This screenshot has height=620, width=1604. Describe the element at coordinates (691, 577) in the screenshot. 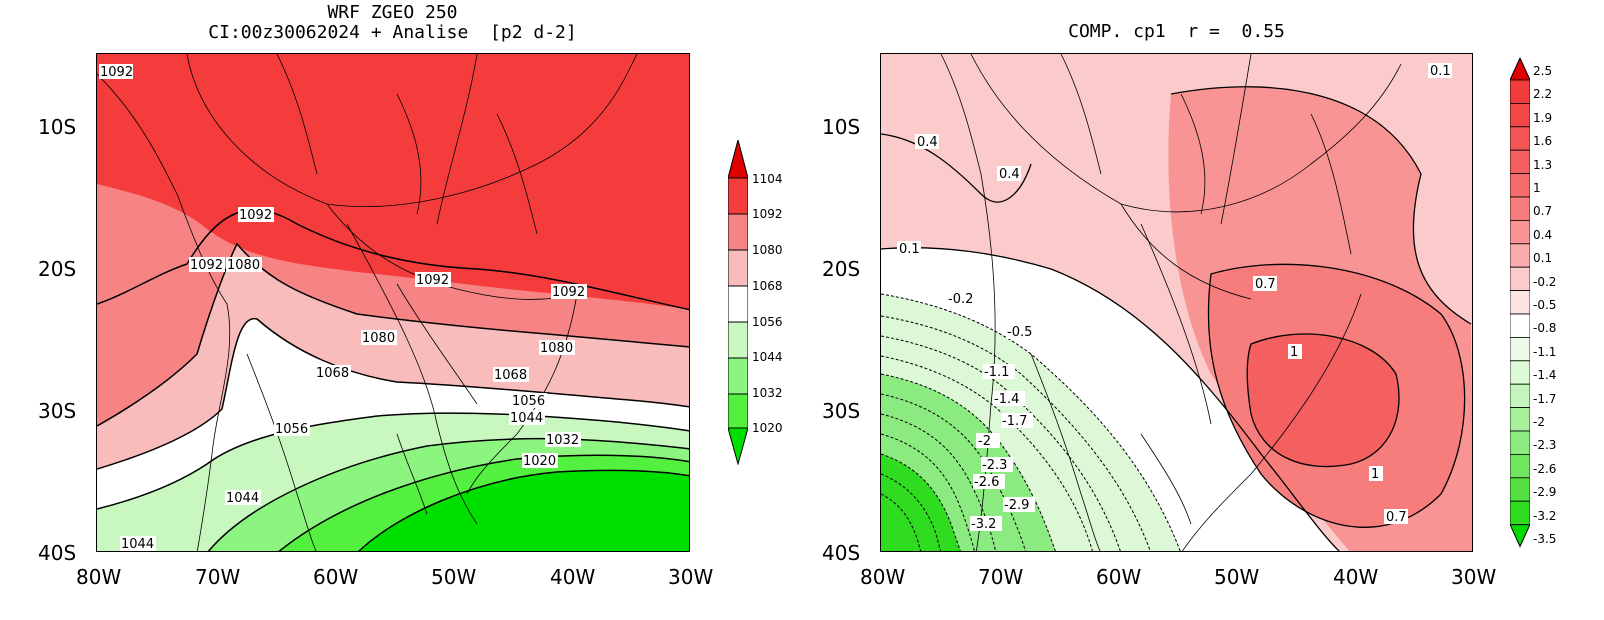

I see `left-x-tick-label: 30W` at that location.